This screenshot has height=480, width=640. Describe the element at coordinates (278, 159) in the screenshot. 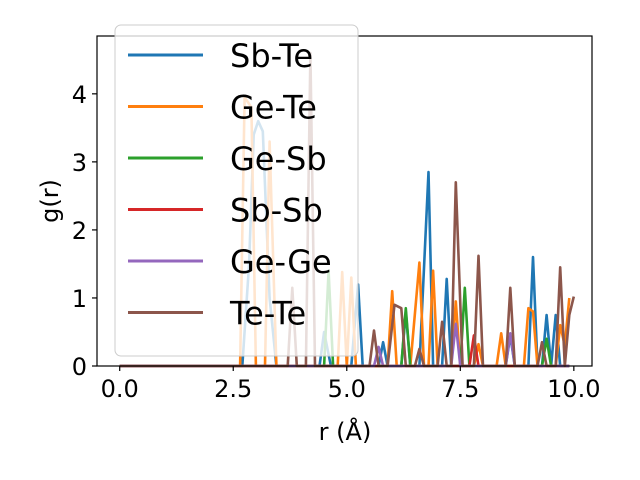

I see `legend-label-ge-sb: Ge-Sb` at that location.